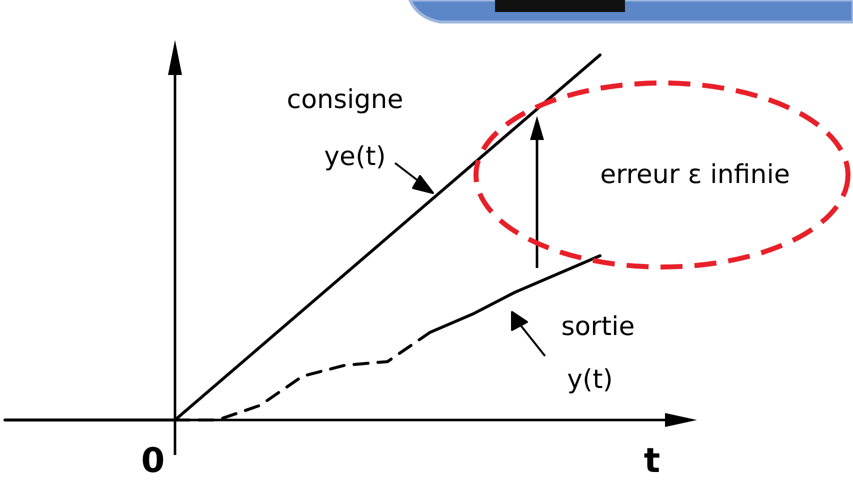 The width and height of the screenshot is (853, 490). What do you see at coordinates (590, 380) in the screenshot?
I see `annotation: y(t)` at bounding box center [590, 380].